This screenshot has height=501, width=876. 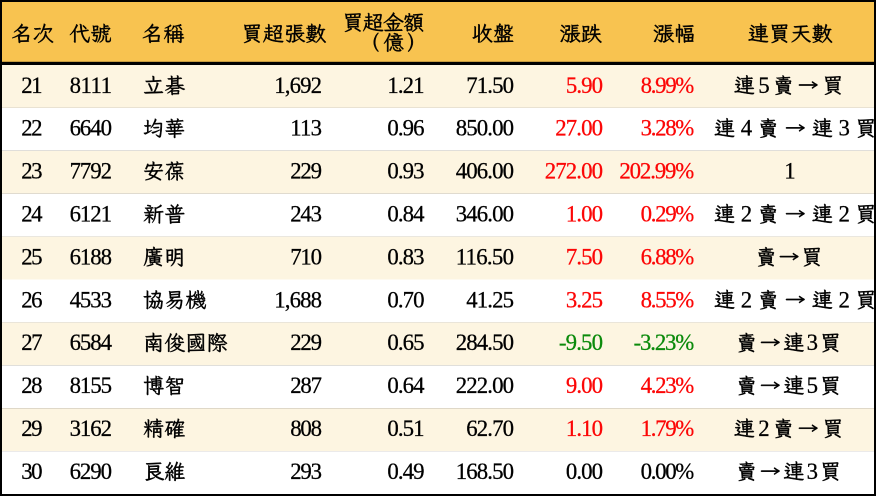 I want to click on svg-text: 6188, so click(x=91, y=256).